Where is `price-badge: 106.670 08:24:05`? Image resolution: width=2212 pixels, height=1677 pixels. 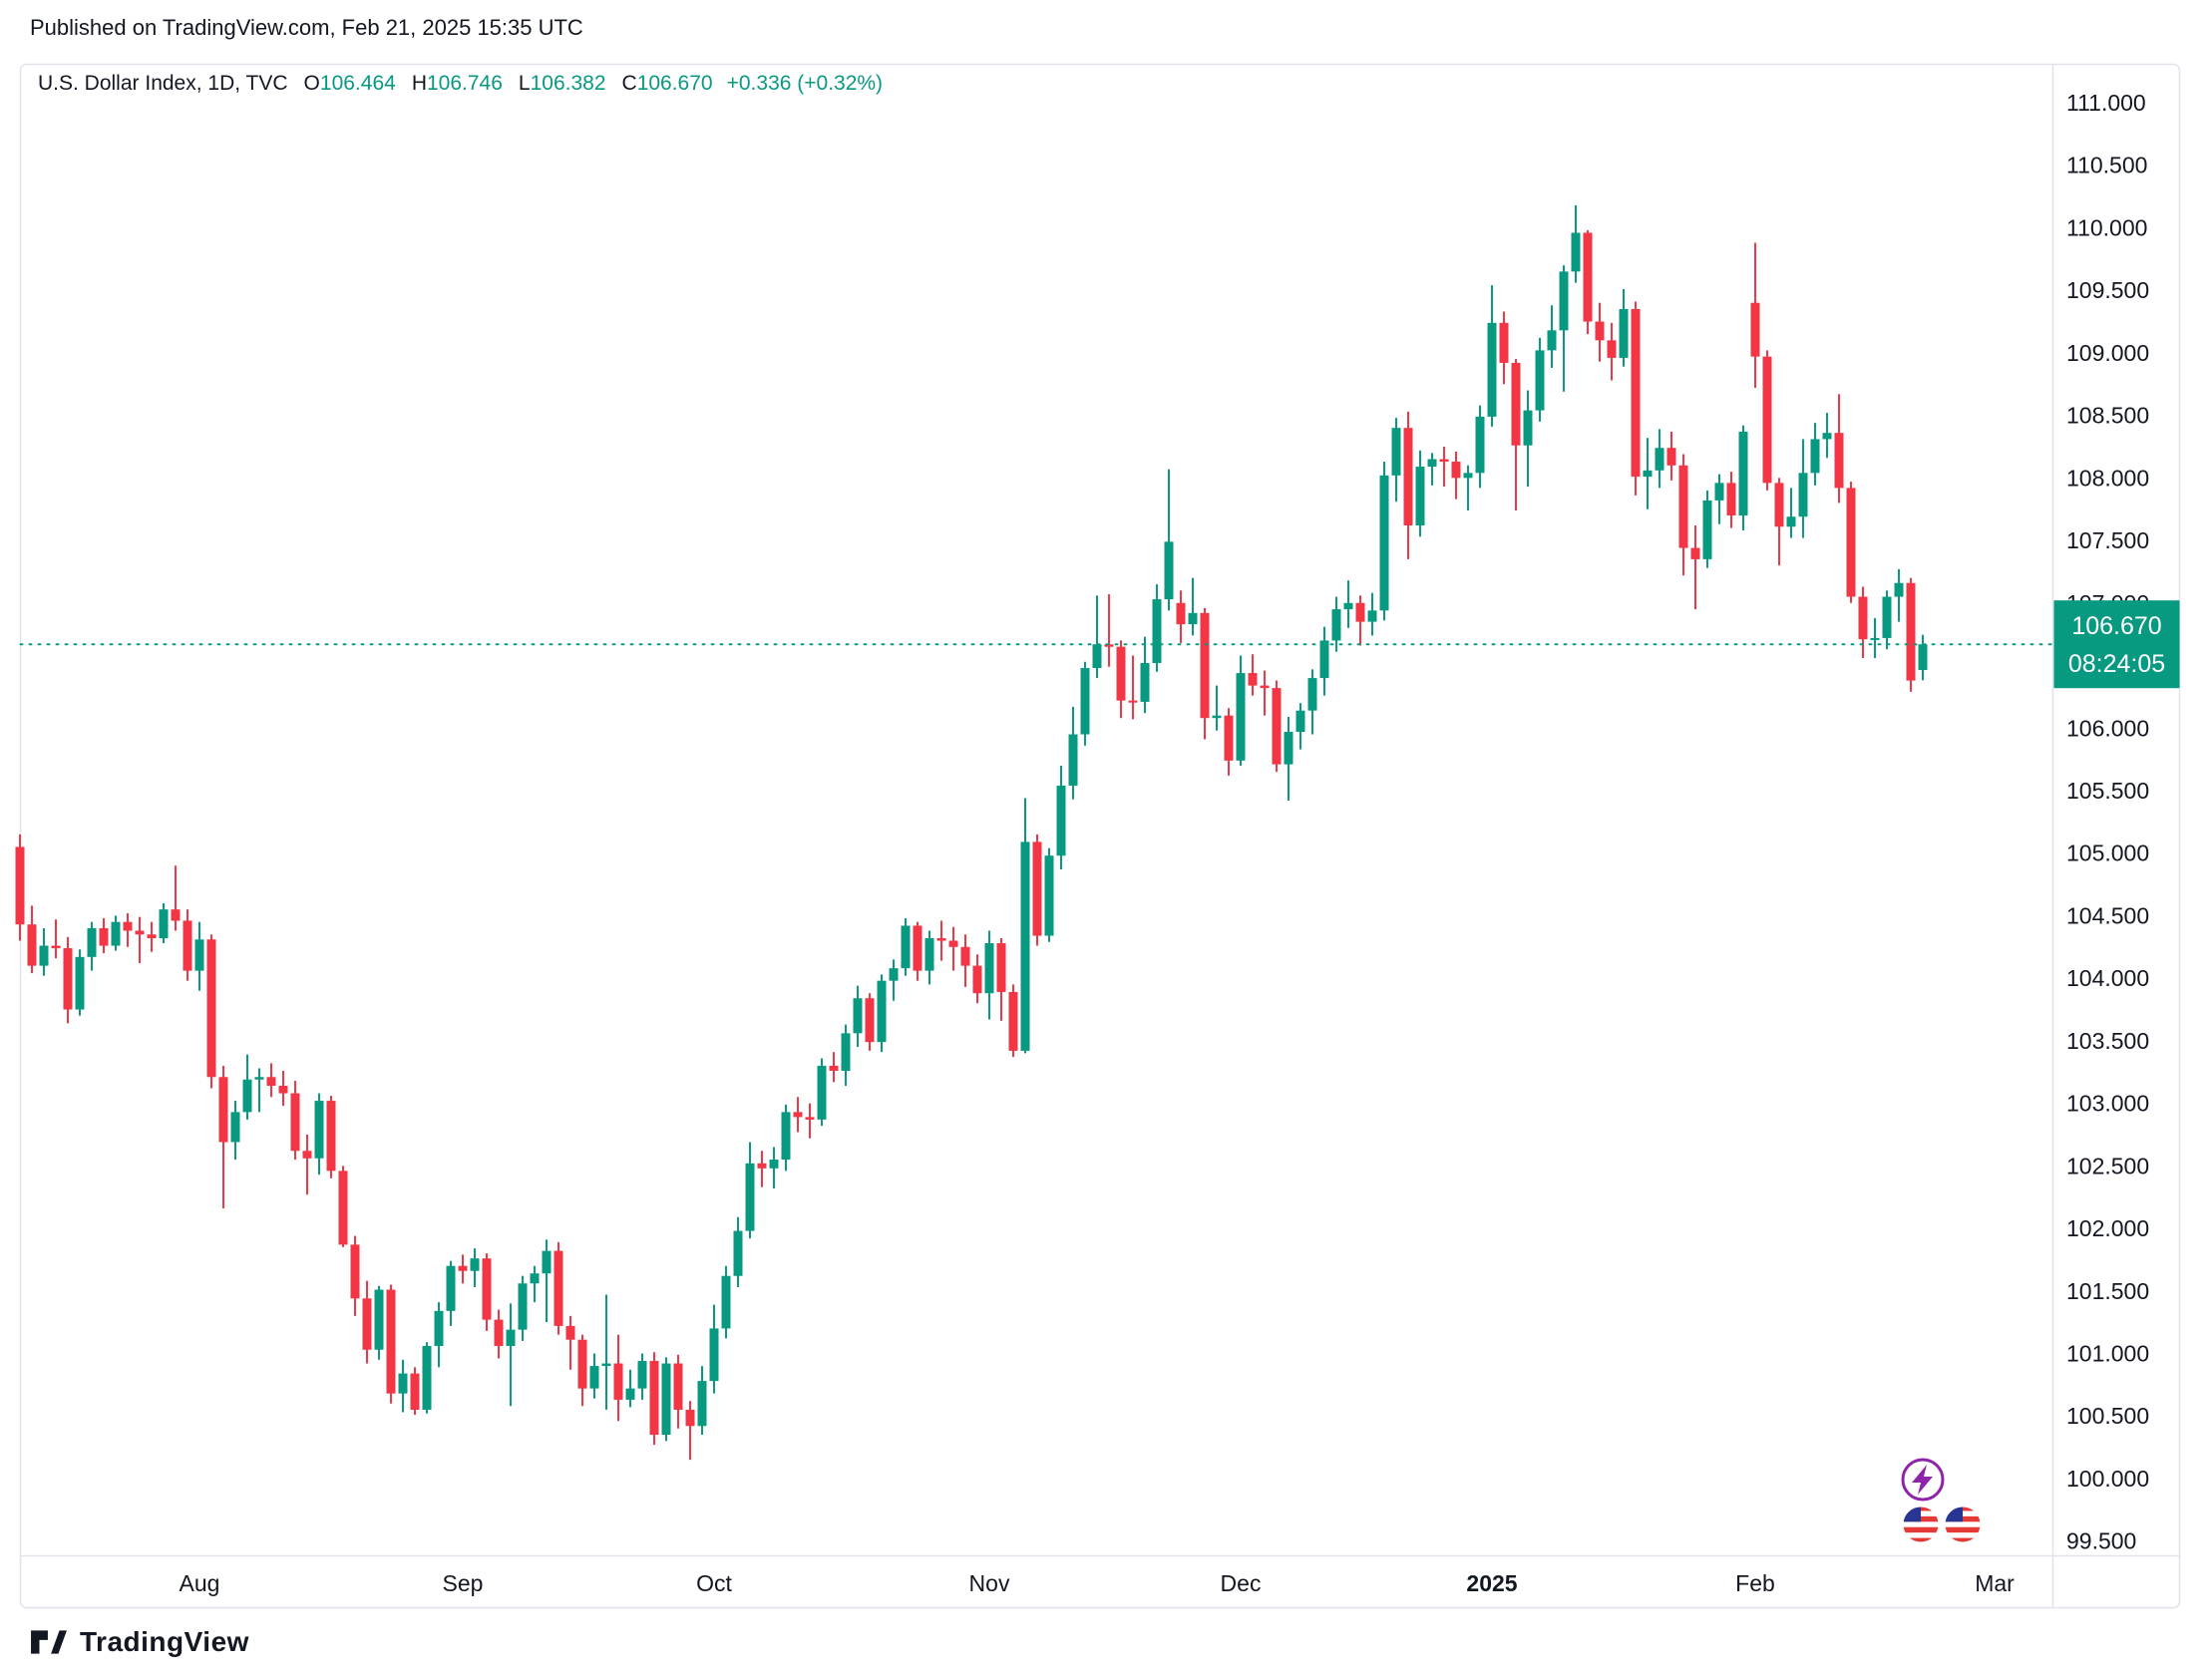
price-badge: 106.670 08:24:05 is located at coordinates (2116, 645).